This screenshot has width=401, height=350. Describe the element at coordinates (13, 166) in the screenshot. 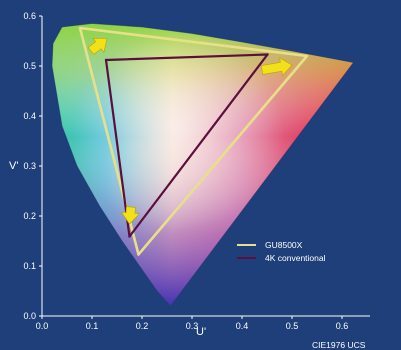

I see `y-axis-title: V'` at that location.